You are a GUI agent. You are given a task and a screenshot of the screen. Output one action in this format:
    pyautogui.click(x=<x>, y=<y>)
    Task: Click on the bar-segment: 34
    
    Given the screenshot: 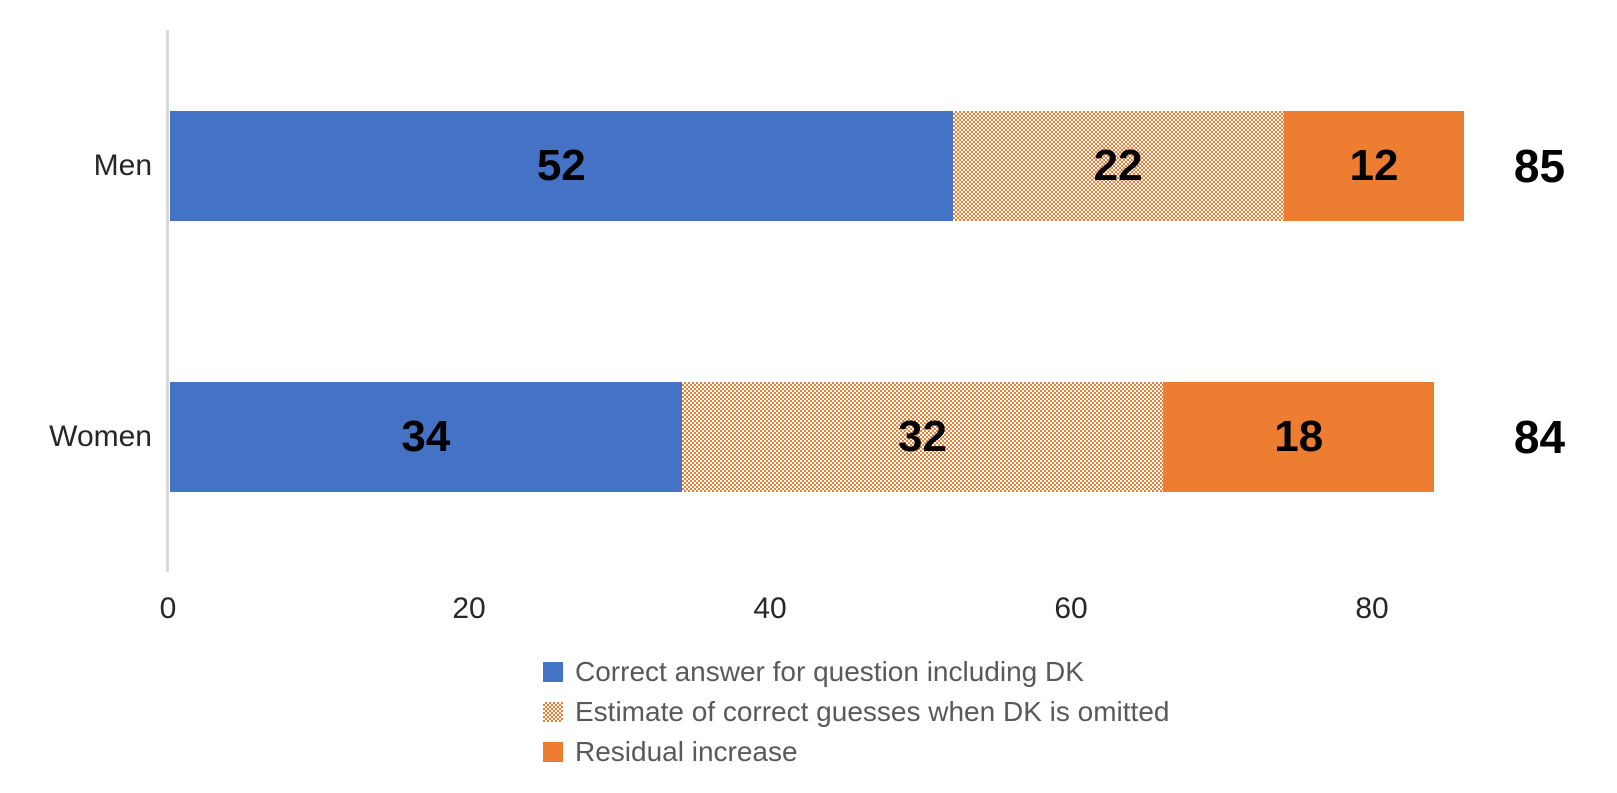 What is the action you would take?
    pyautogui.click(x=426, y=437)
    